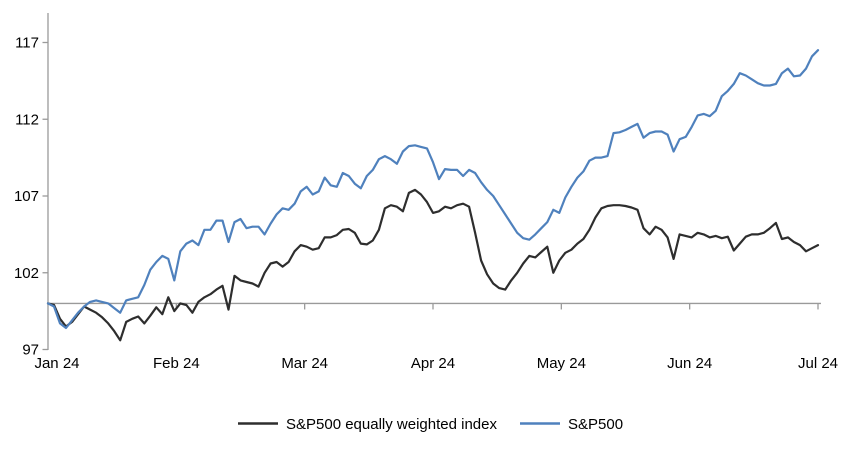  What do you see at coordinates (30, 350) in the screenshot?
I see `y-axis-tick-label: 97` at bounding box center [30, 350].